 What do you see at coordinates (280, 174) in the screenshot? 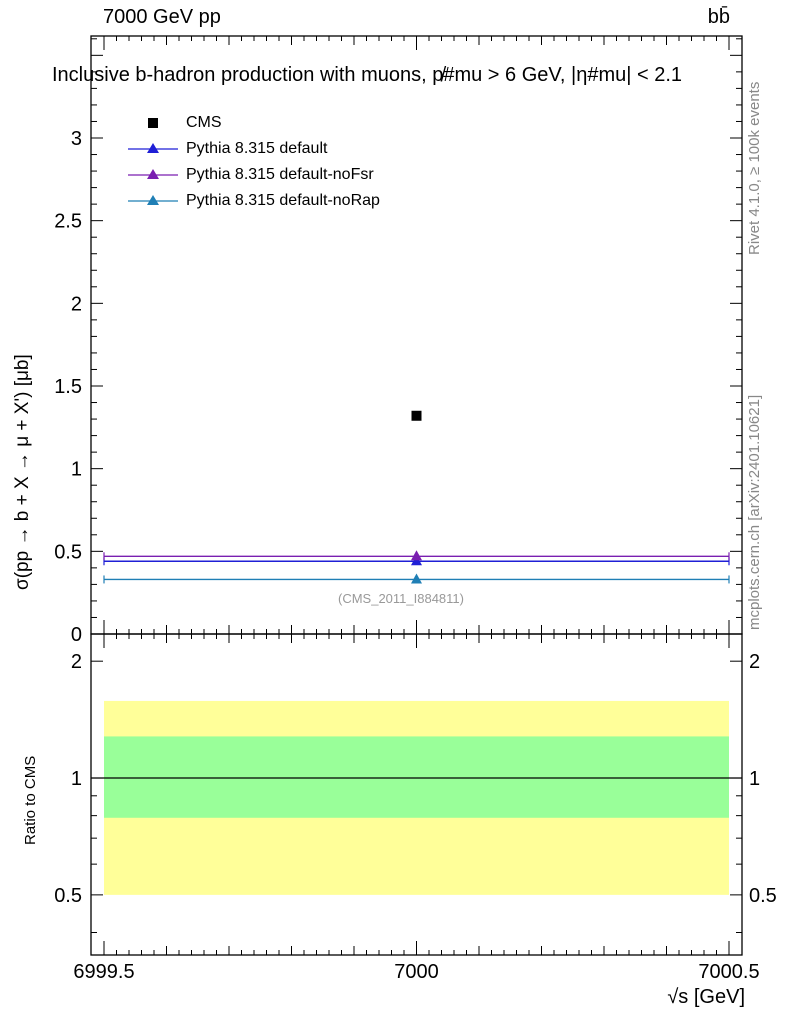
I see `legend-label-nofsr: Pythia 8.315 default-noFsr` at bounding box center [280, 174].